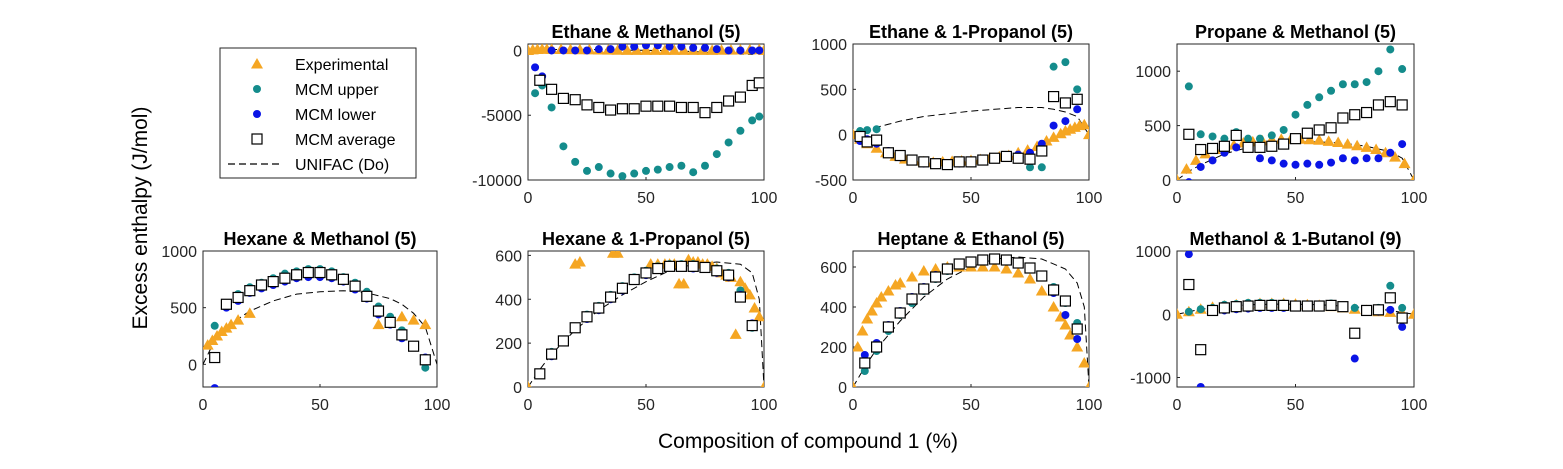 This screenshot has width=1563, height=469. What do you see at coordinates (341, 65) in the screenshot?
I see `legend-label-experimental: Experimental` at bounding box center [341, 65].